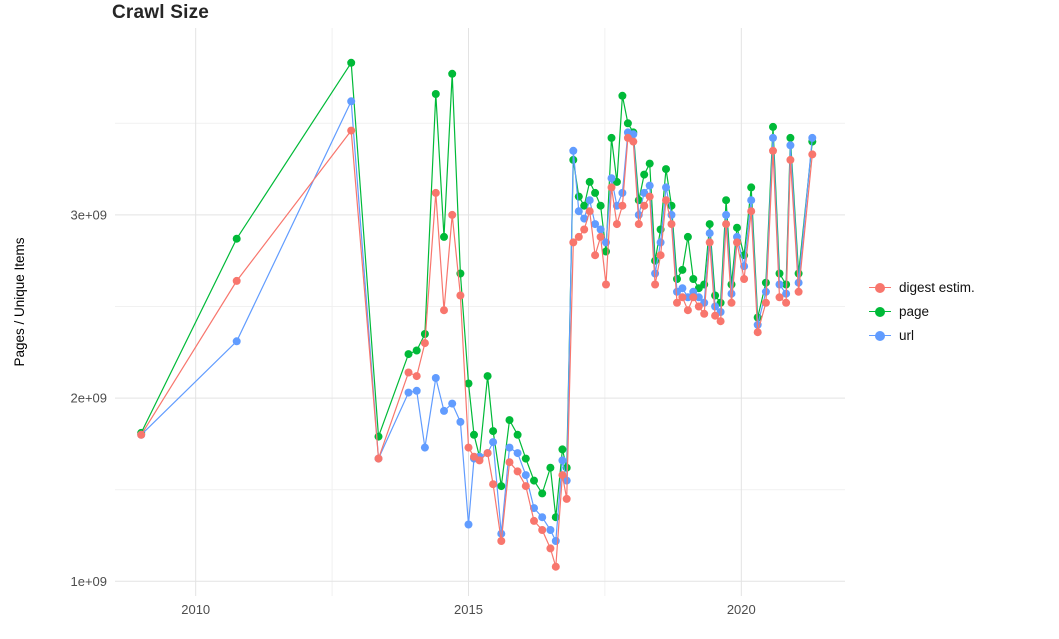  Describe the element at coordinates (19, 302) in the screenshot. I see `y-axis-label: Pages / Unique Items` at that location.